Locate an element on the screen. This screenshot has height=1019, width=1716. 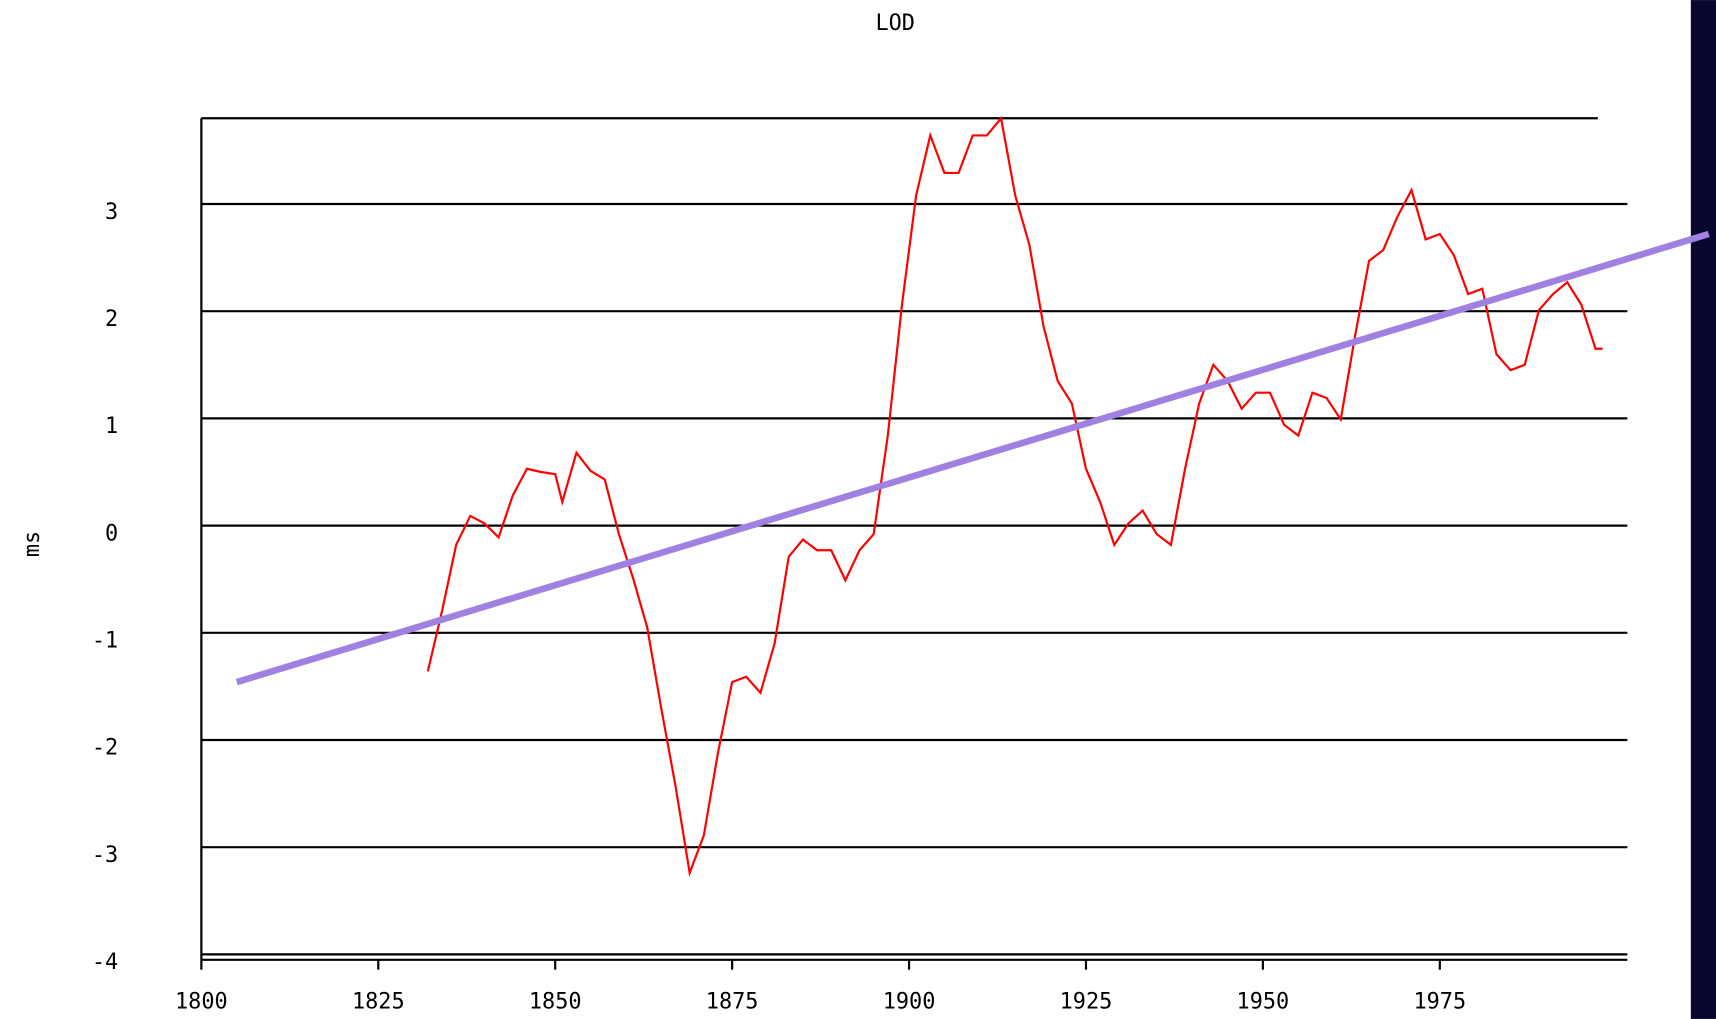
y-tick-label: -4 is located at coordinates (105, 962).